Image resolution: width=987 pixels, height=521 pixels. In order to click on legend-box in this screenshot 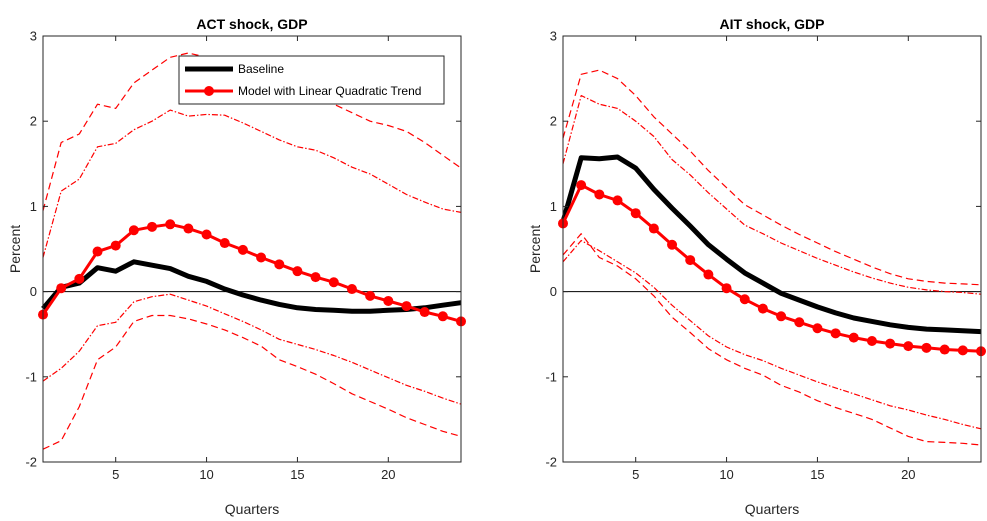, I will do `click(311, 80)`.